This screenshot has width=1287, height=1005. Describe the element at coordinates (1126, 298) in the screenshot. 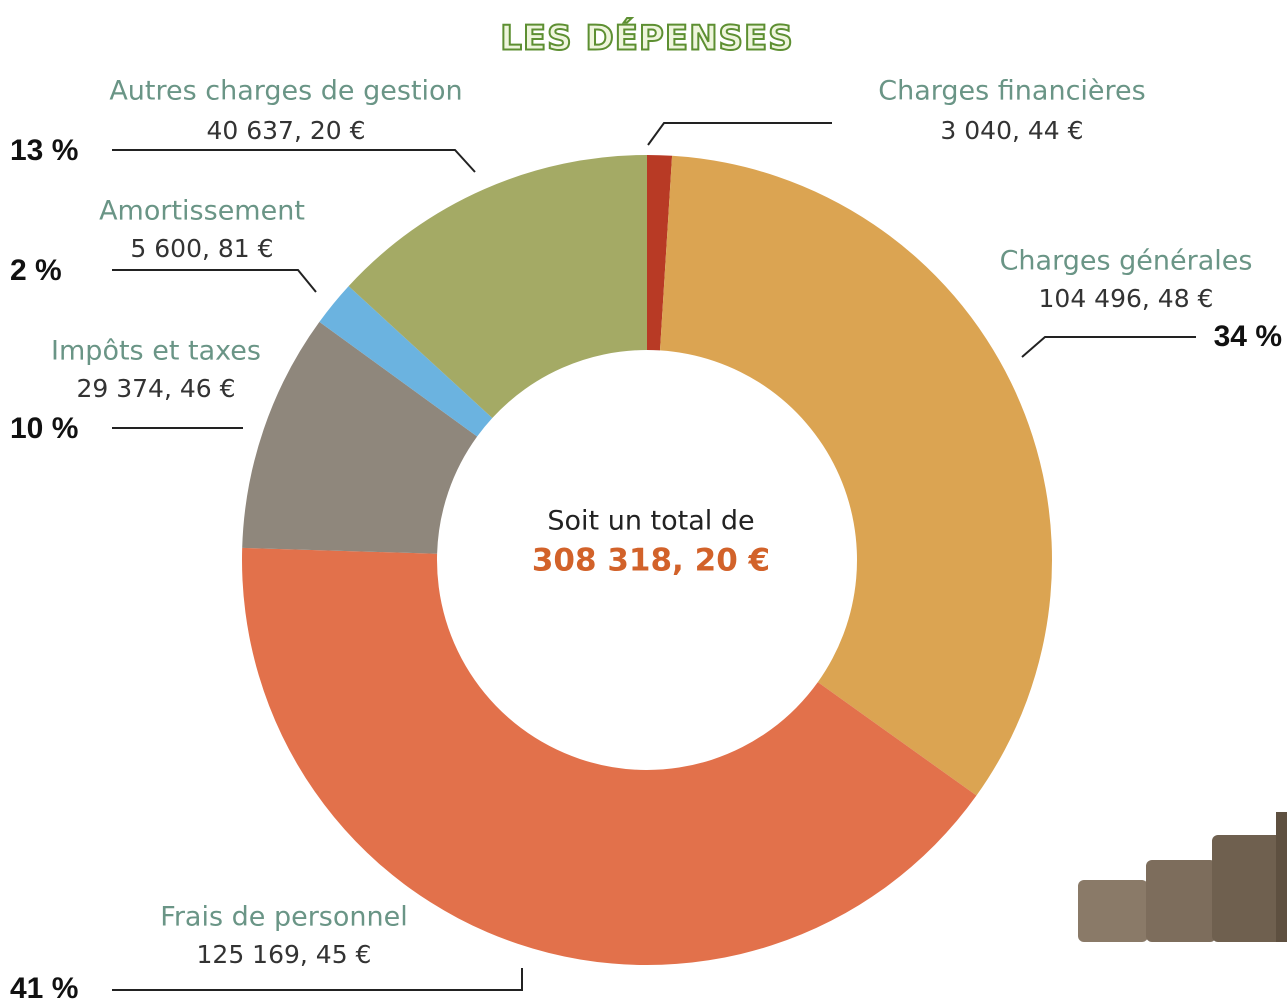

I see `value-label: 104 496, 48 €` at that location.